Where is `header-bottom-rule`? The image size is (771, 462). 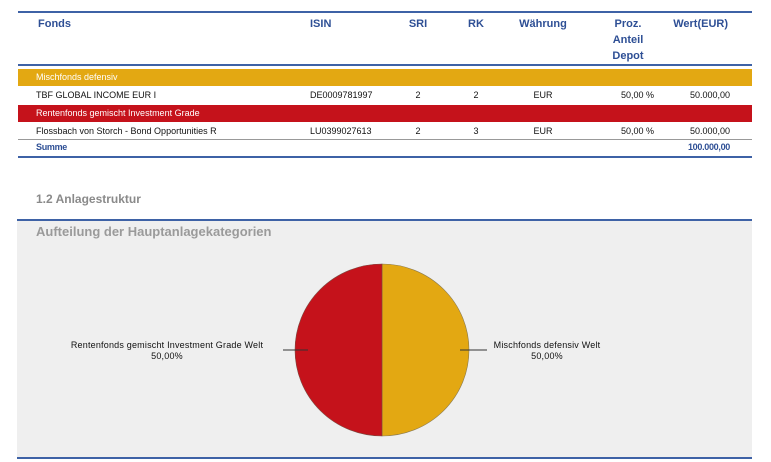 header-bottom-rule is located at coordinates (385, 65).